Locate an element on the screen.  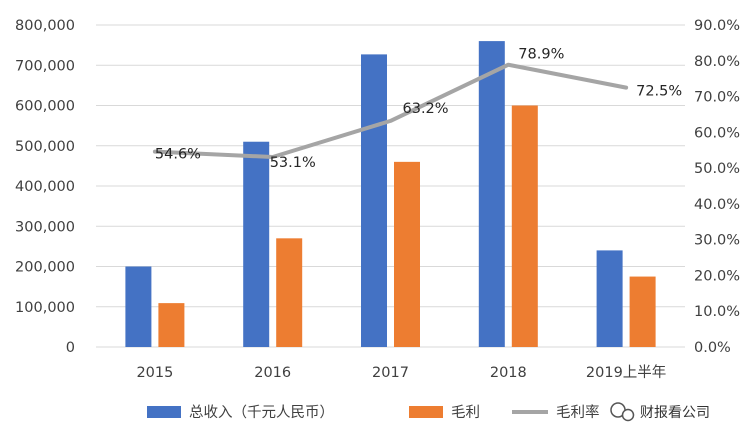
x-axis-tick-label: 2016 is located at coordinates (272, 373).